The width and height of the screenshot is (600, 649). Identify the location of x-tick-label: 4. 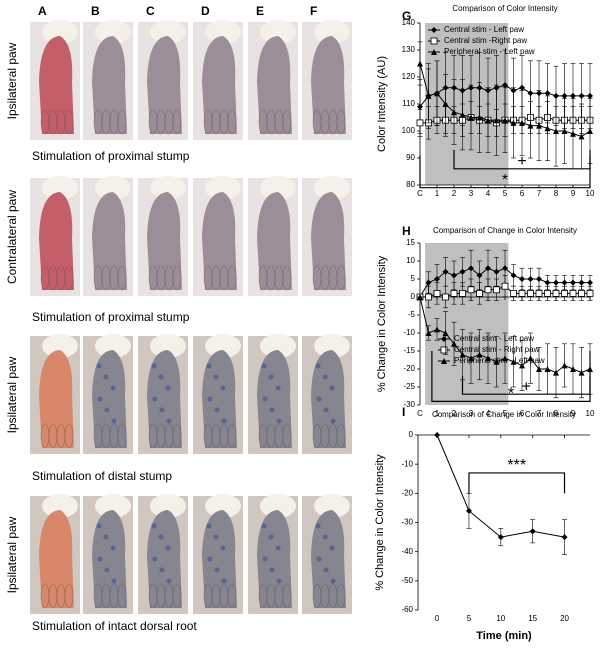
(488, 413).